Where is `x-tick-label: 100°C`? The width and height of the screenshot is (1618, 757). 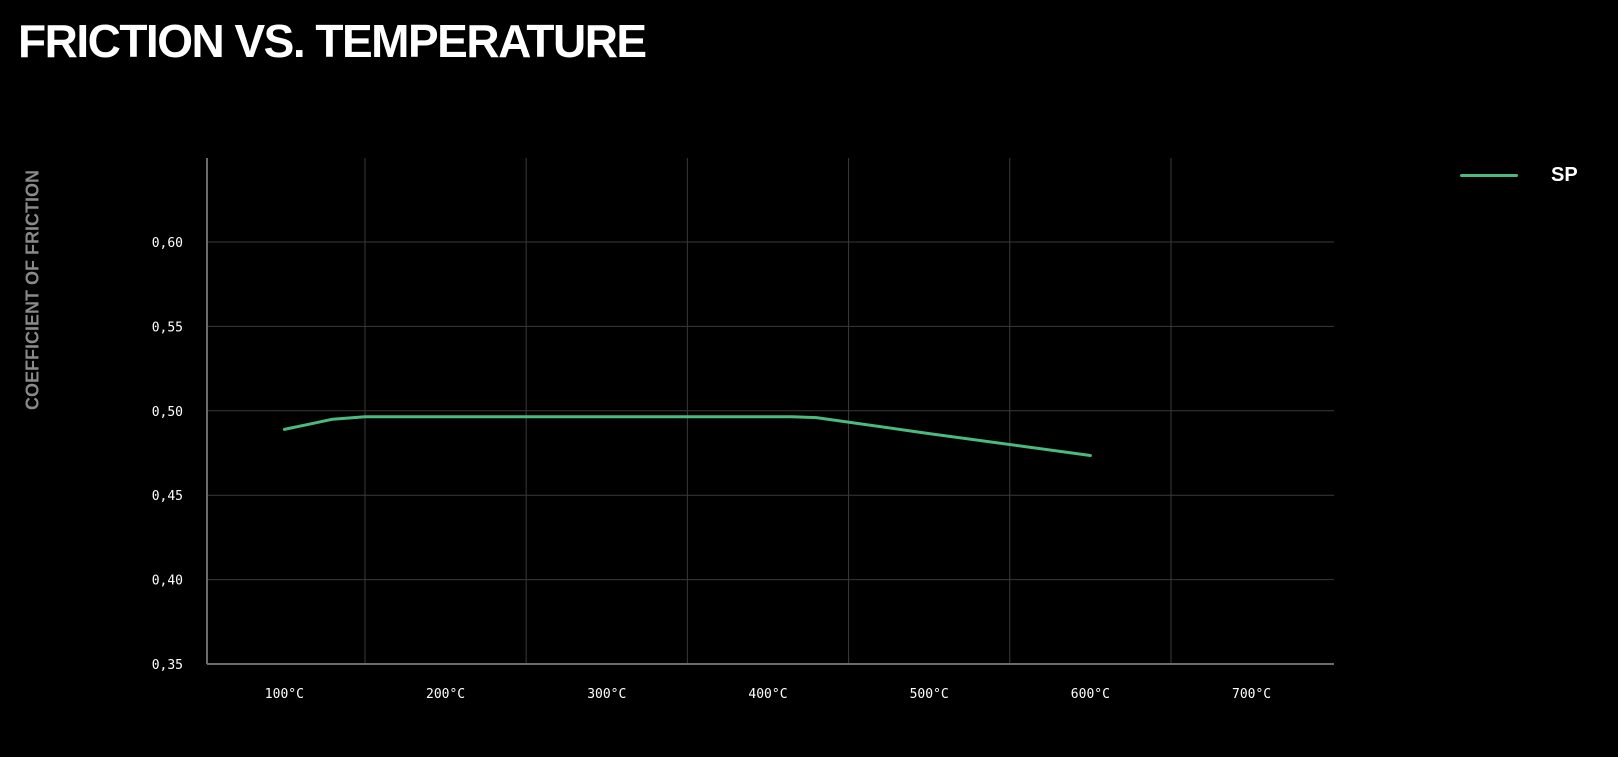
x-tick-label: 100°C is located at coordinates (284, 694).